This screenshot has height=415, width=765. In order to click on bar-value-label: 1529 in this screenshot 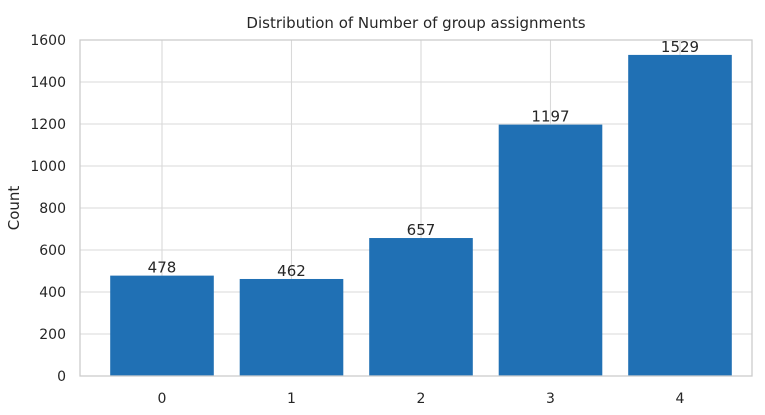, I will do `click(680, 47)`.